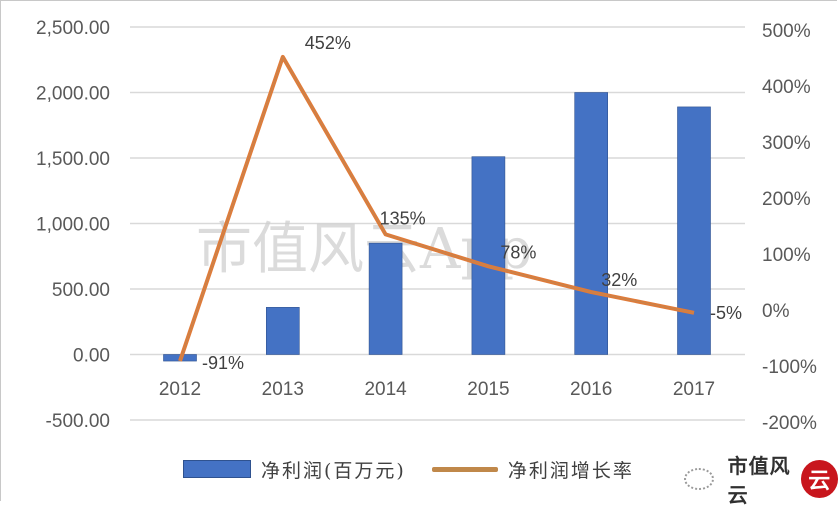 The image size is (838, 508). What do you see at coordinates (73, 28) in the screenshot?
I see `left-tick-label: 2,500.00` at bounding box center [73, 28].